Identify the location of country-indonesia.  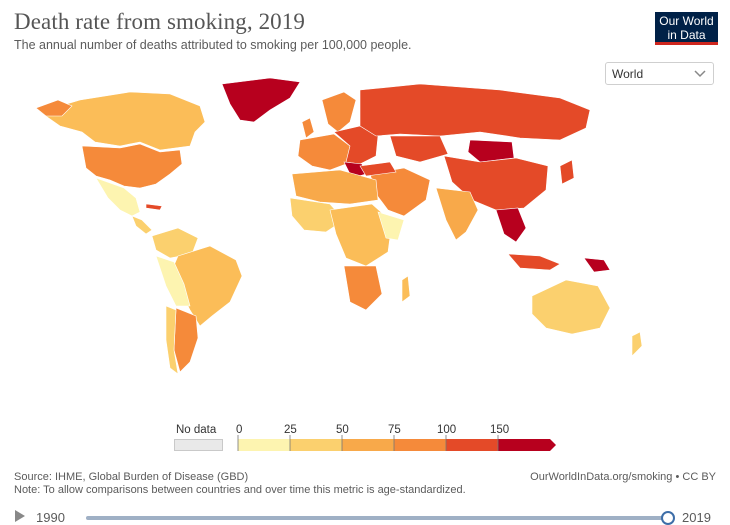
(534, 262).